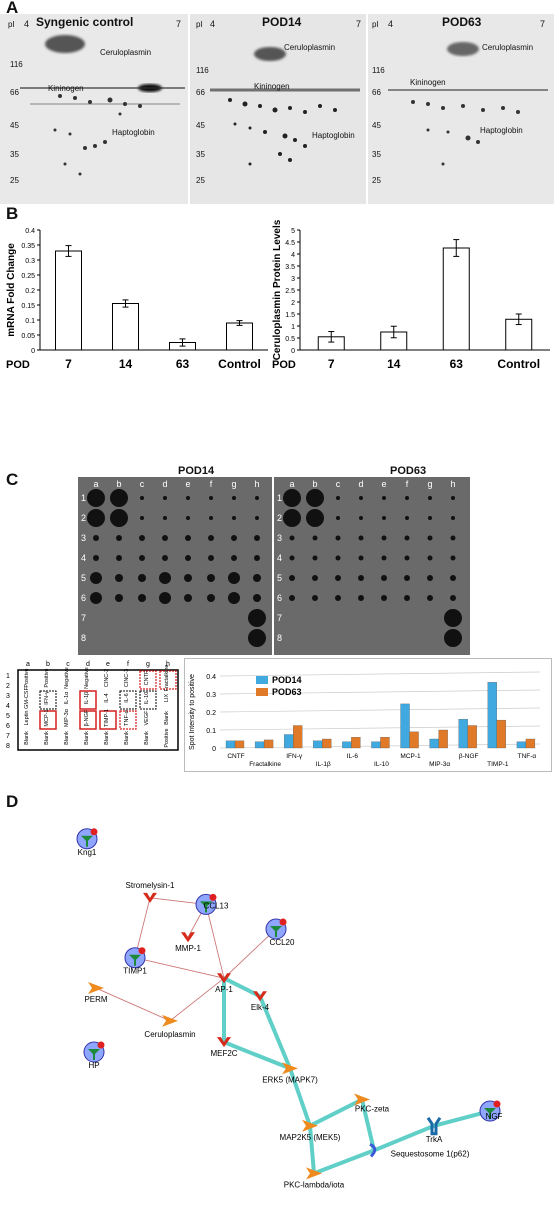  Describe the element at coordinates (147, 718) in the screenshot. I see `key-cell-label: VEGF` at that location.